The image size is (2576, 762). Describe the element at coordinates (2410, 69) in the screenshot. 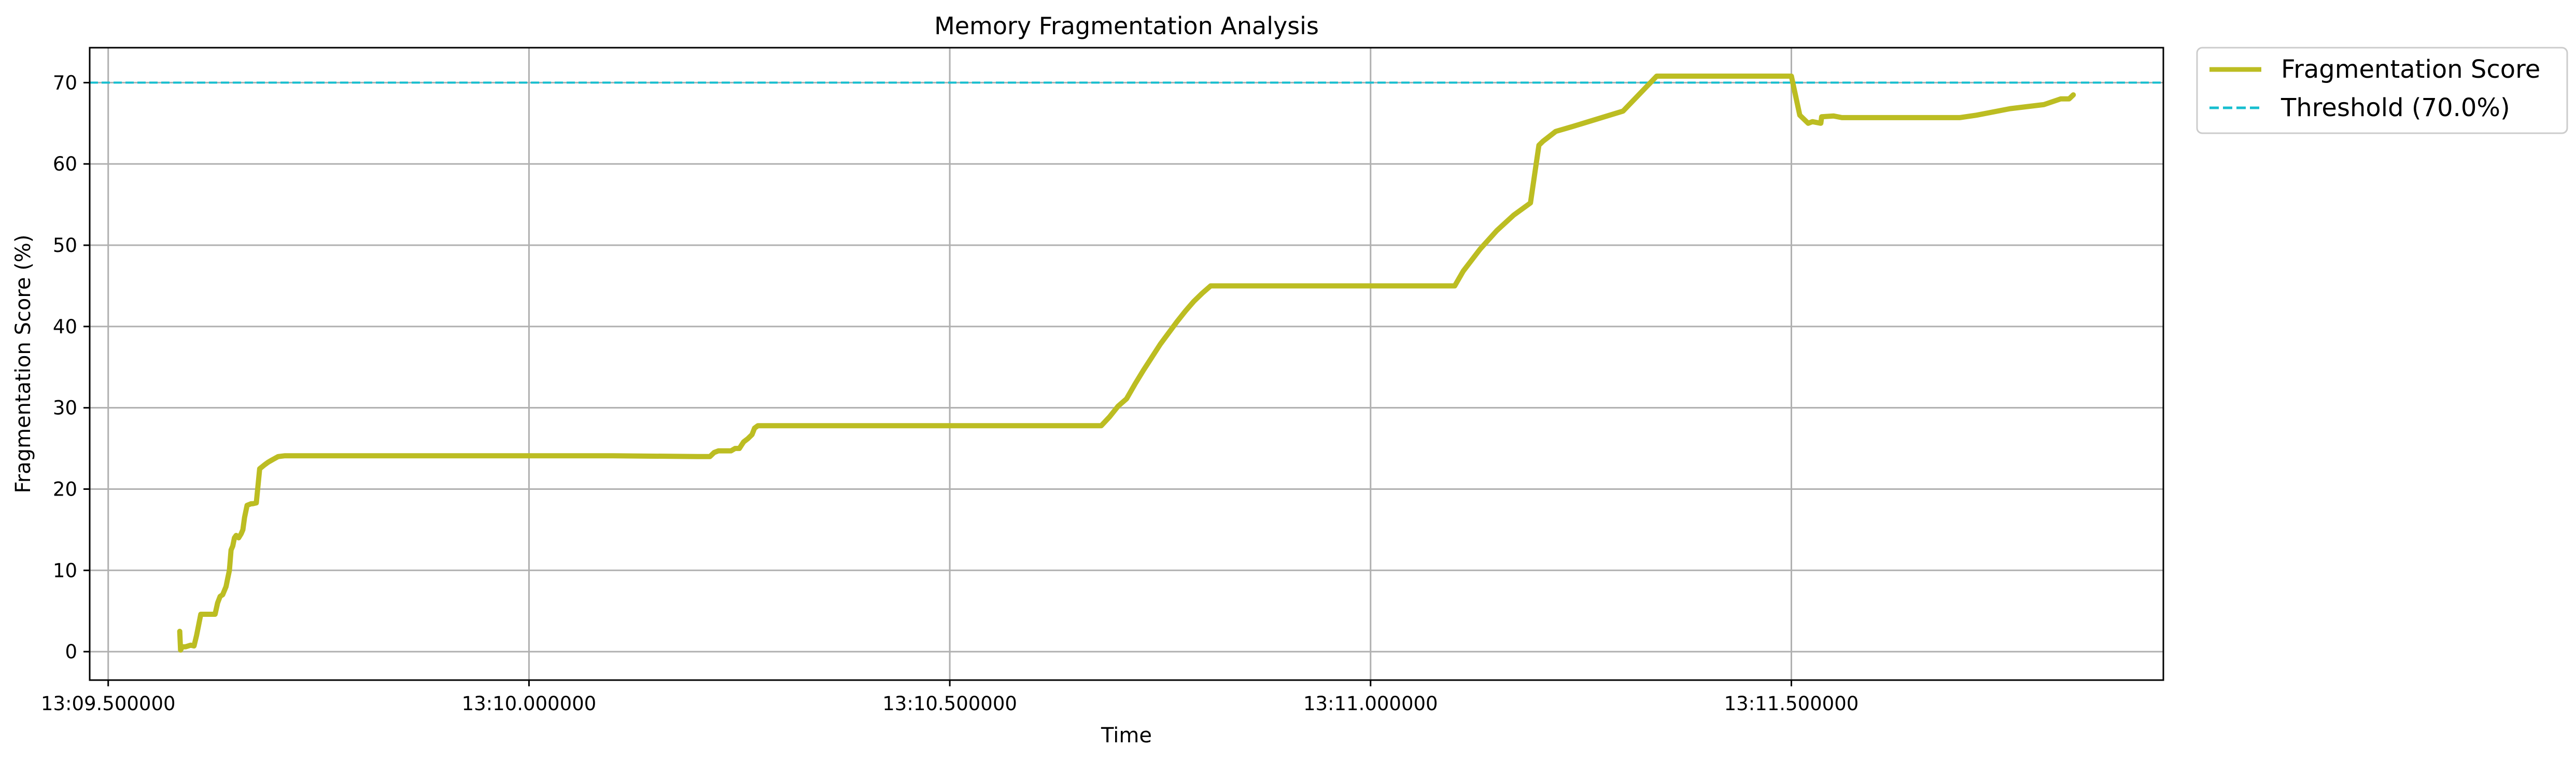

I see `legend-label-series: Fragmentation Score` at that location.